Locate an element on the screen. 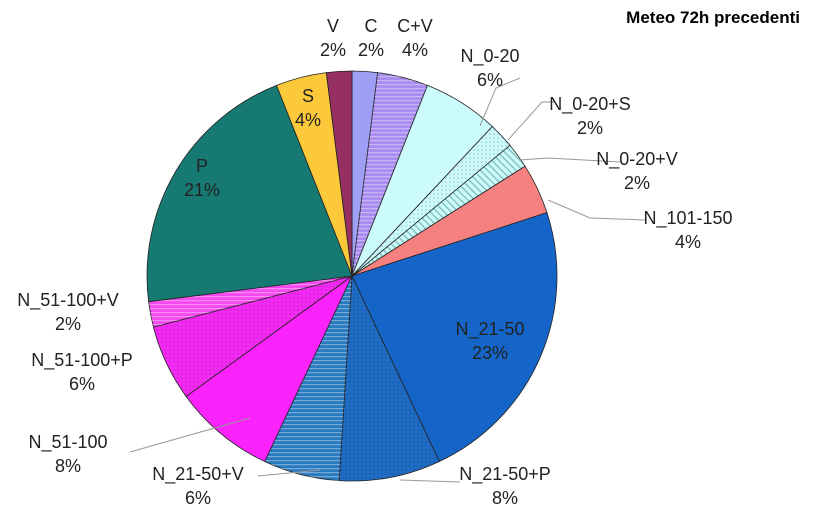  slice-label: P is located at coordinates (202, 166).